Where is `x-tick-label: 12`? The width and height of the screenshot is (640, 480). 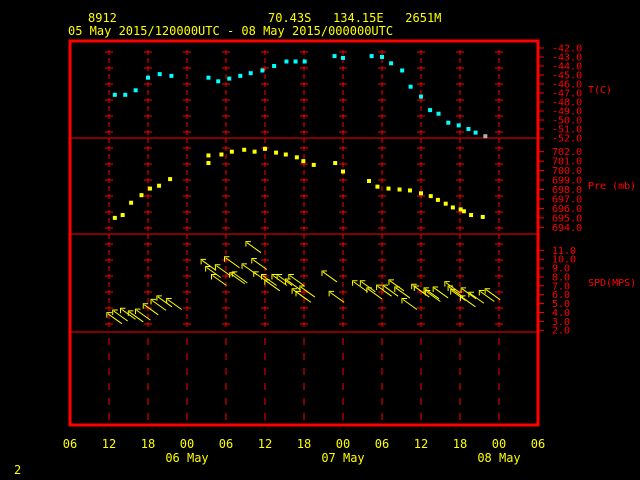
x-tick-label: 12 is located at coordinates (265, 444).